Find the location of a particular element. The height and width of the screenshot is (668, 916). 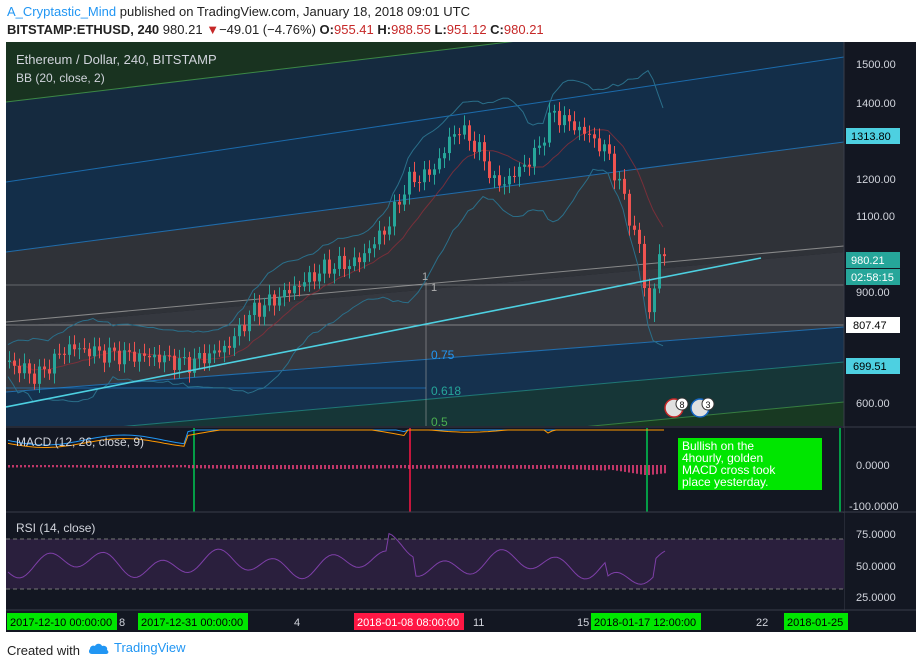

close-label: C: is located at coordinates (497, 29).